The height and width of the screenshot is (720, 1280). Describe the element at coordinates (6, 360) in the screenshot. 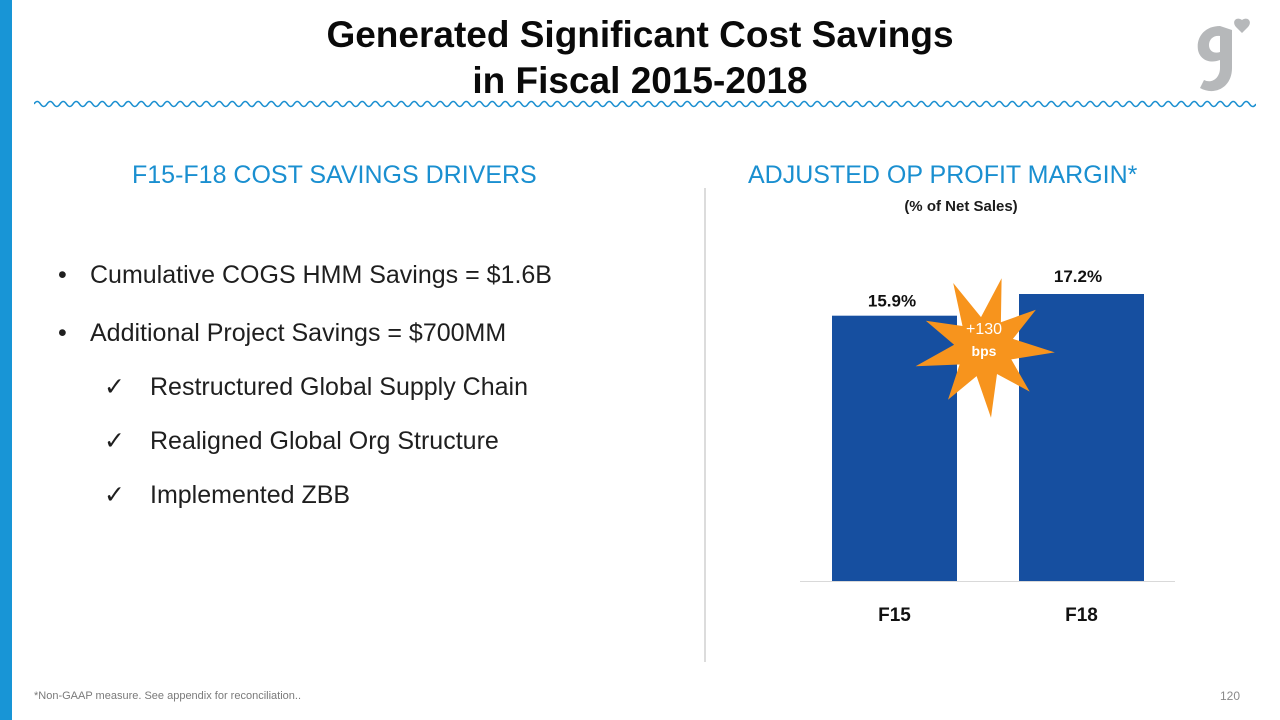

I see `left-accent-bar` at that location.